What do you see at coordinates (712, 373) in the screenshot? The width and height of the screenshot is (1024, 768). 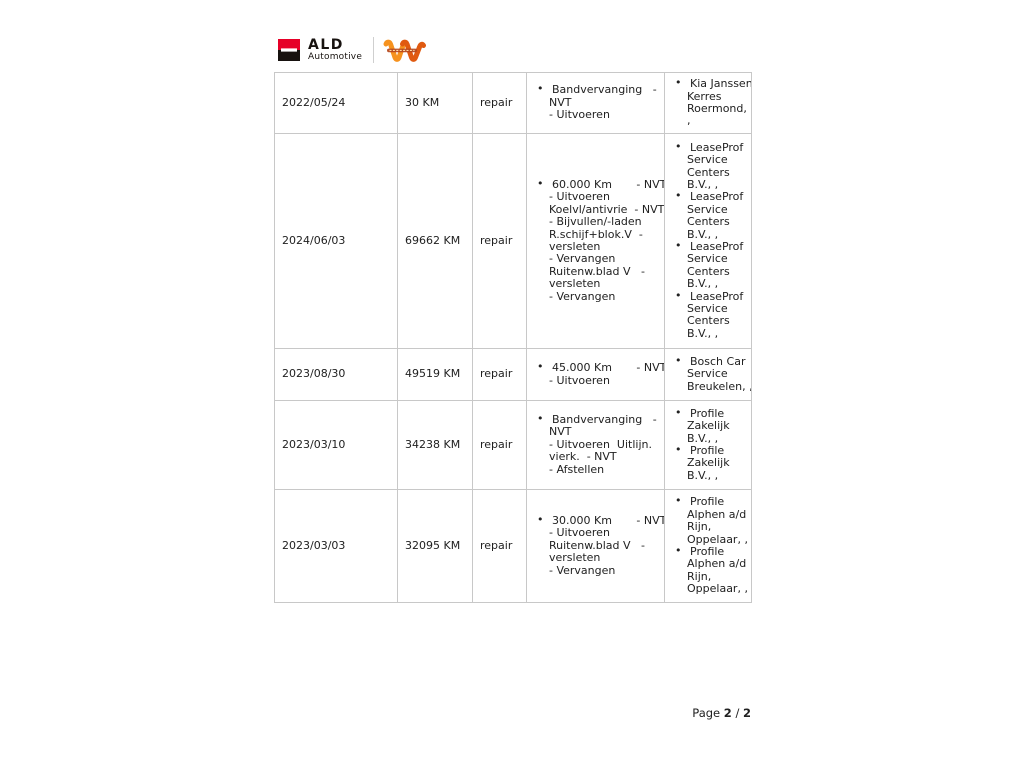 I see `supplier-item: • Bosch Car Service Breukelen, ,` at bounding box center [712, 373].